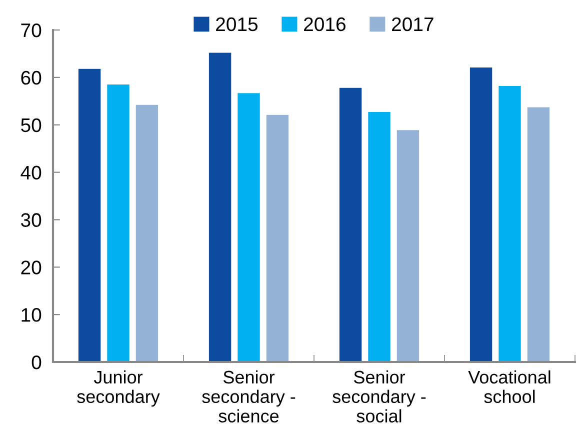 The image size is (577, 445). What do you see at coordinates (31, 30) in the screenshot?
I see `y-tick-label: 70` at bounding box center [31, 30].